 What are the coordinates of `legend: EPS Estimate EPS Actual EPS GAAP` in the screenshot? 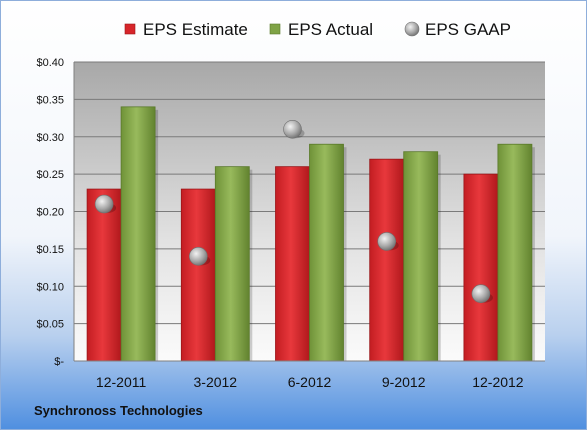 It's located at (317, 29).